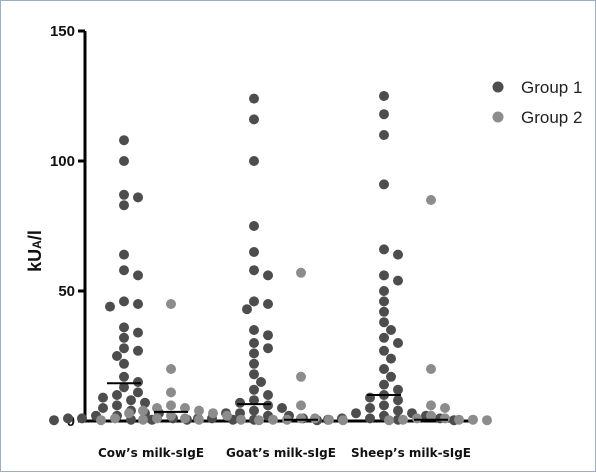 The height and width of the screenshot is (473, 596). Describe the element at coordinates (551, 87) in the screenshot. I see `legend-label: Group 1` at that location.